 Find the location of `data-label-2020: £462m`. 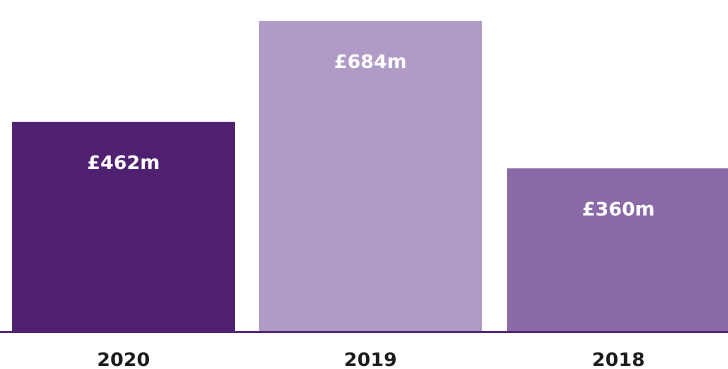

data-label-2020: £462m is located at coordinates (123, 163).